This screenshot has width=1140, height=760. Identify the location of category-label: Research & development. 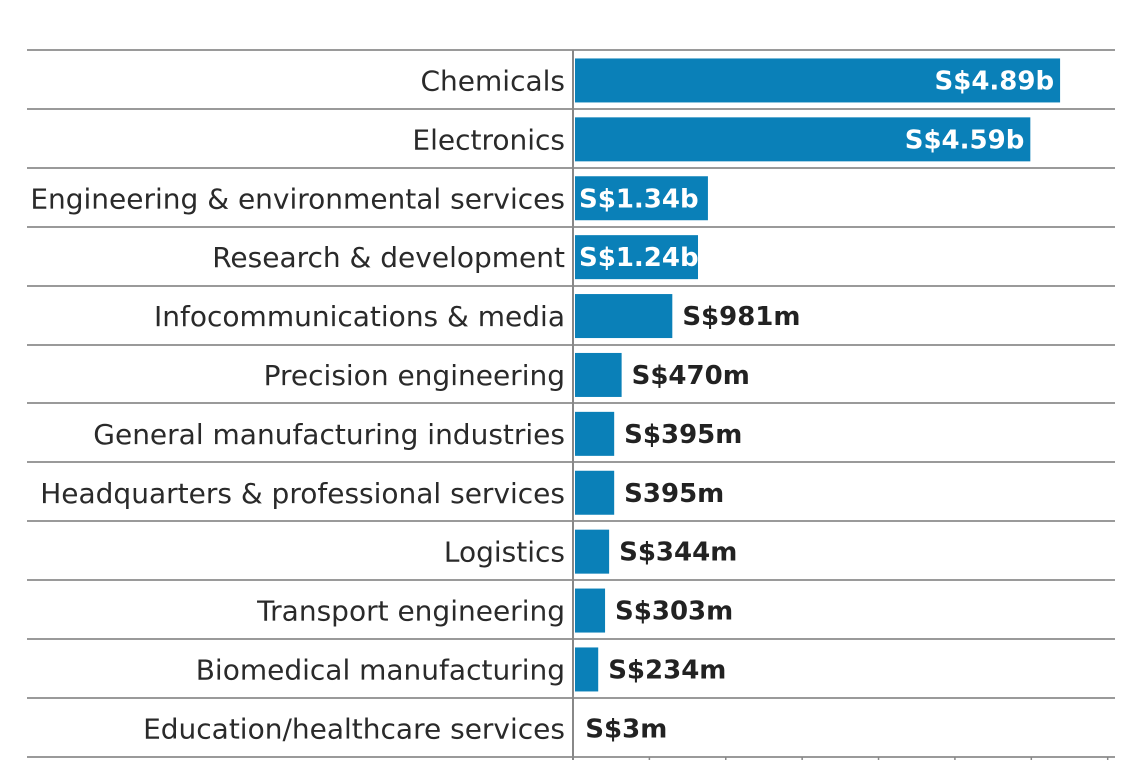
(388, 257).